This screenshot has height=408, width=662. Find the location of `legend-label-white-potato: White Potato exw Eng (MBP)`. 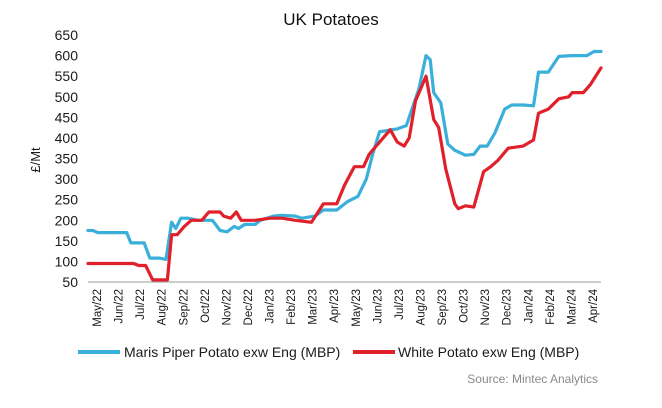

legend-label-white-potato: White Potato exw Eng (MBP) is located at coordinates (488, 352).